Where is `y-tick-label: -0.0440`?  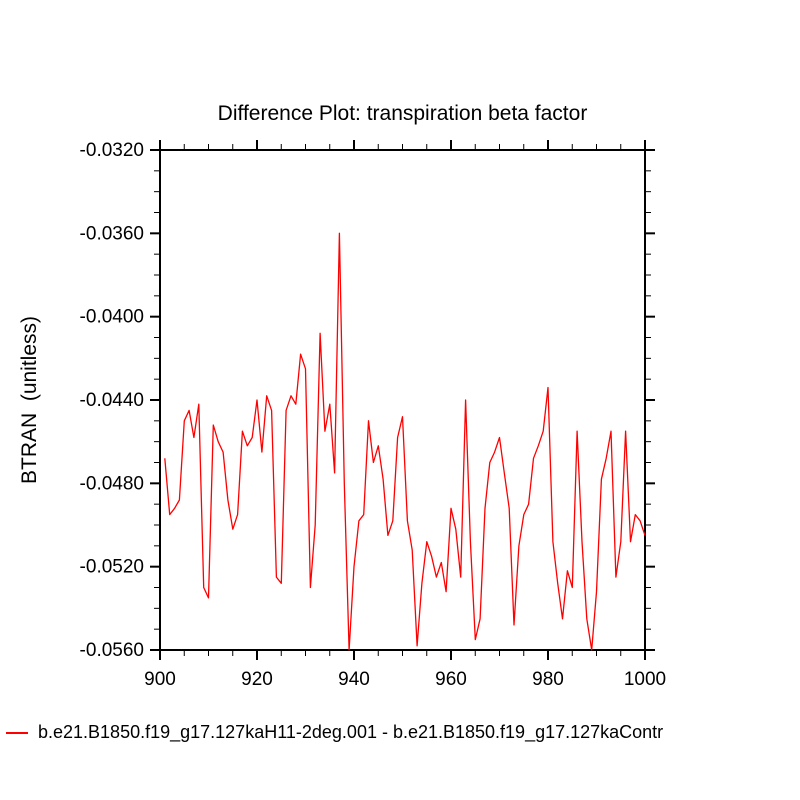
y-tick-label: -0.0440 is located at coordinates (112, 400).